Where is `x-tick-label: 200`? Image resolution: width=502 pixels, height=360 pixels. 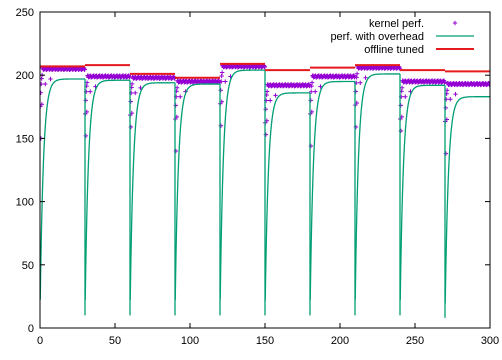 x-tick-label: 200 is located at coordinates (340, 341).